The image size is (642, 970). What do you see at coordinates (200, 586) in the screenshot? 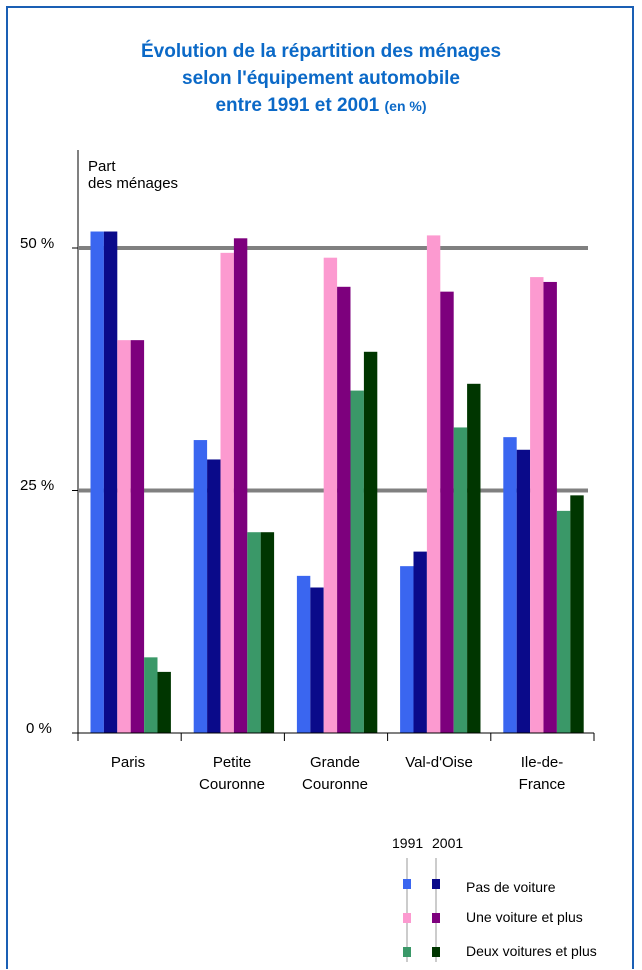
I see `bar-series0-cat1` at bounding box center [200, 586].